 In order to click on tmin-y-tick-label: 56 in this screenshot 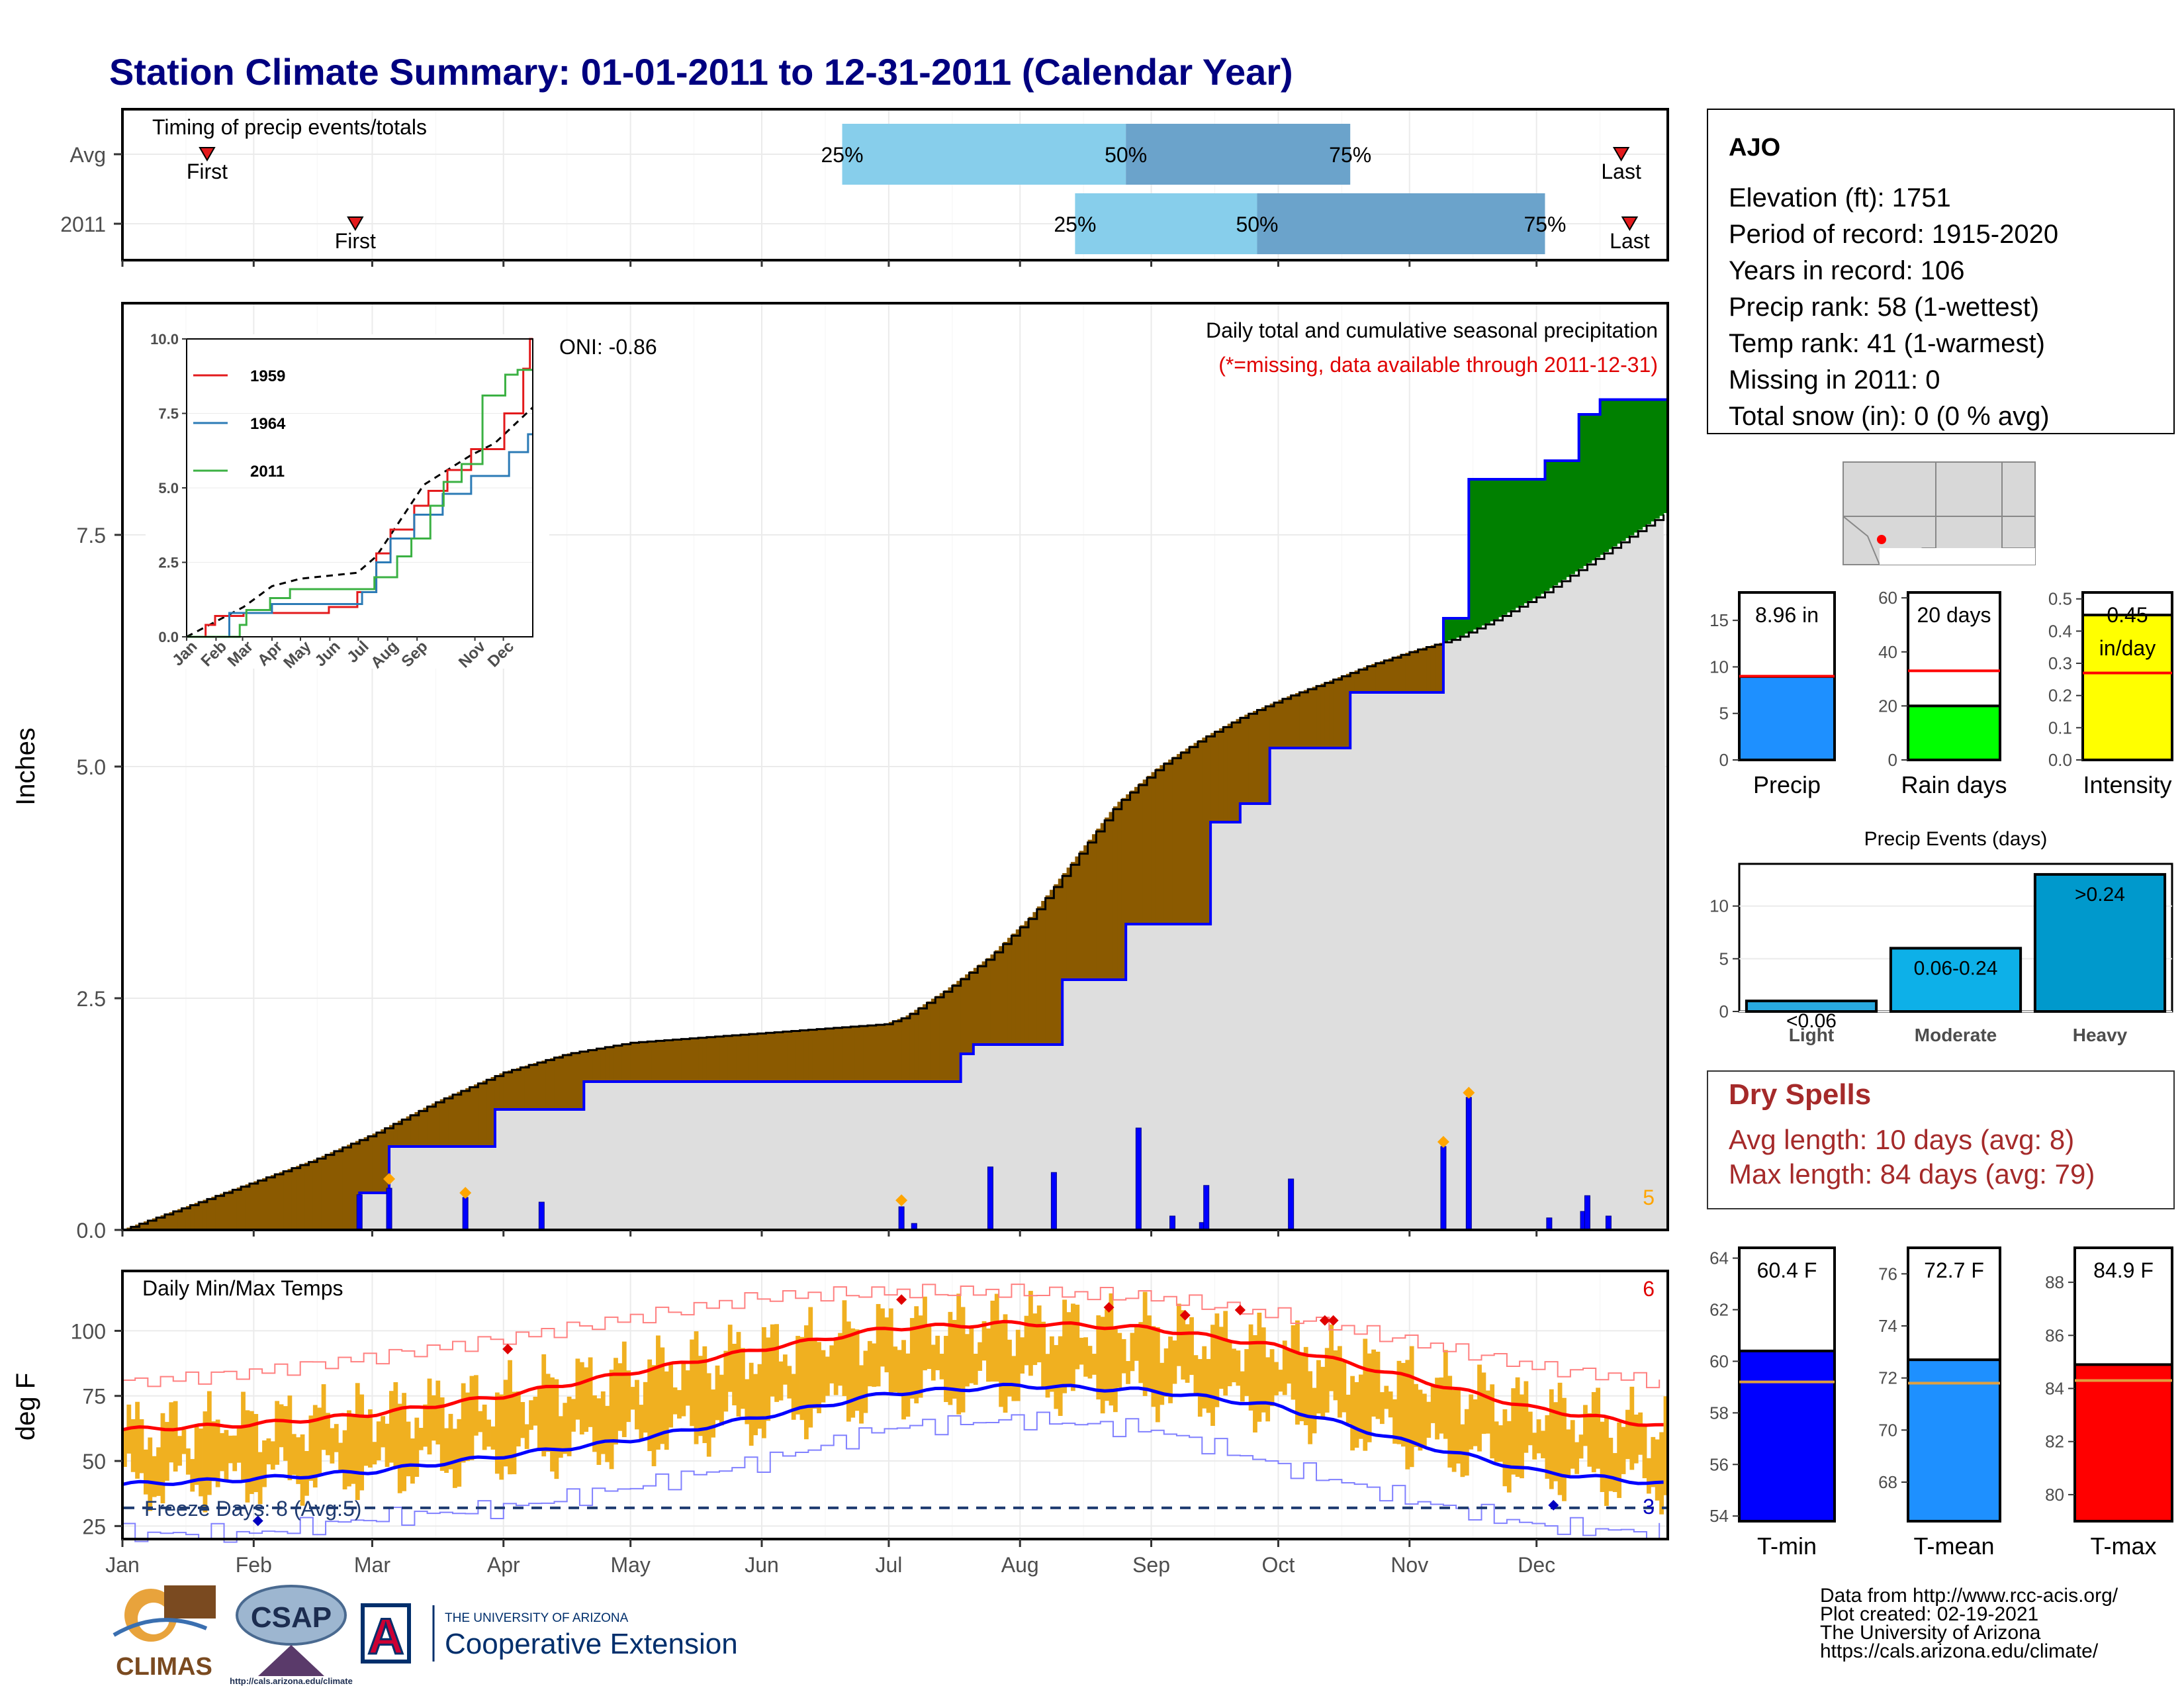, I will do `click(1719, 1464)`.